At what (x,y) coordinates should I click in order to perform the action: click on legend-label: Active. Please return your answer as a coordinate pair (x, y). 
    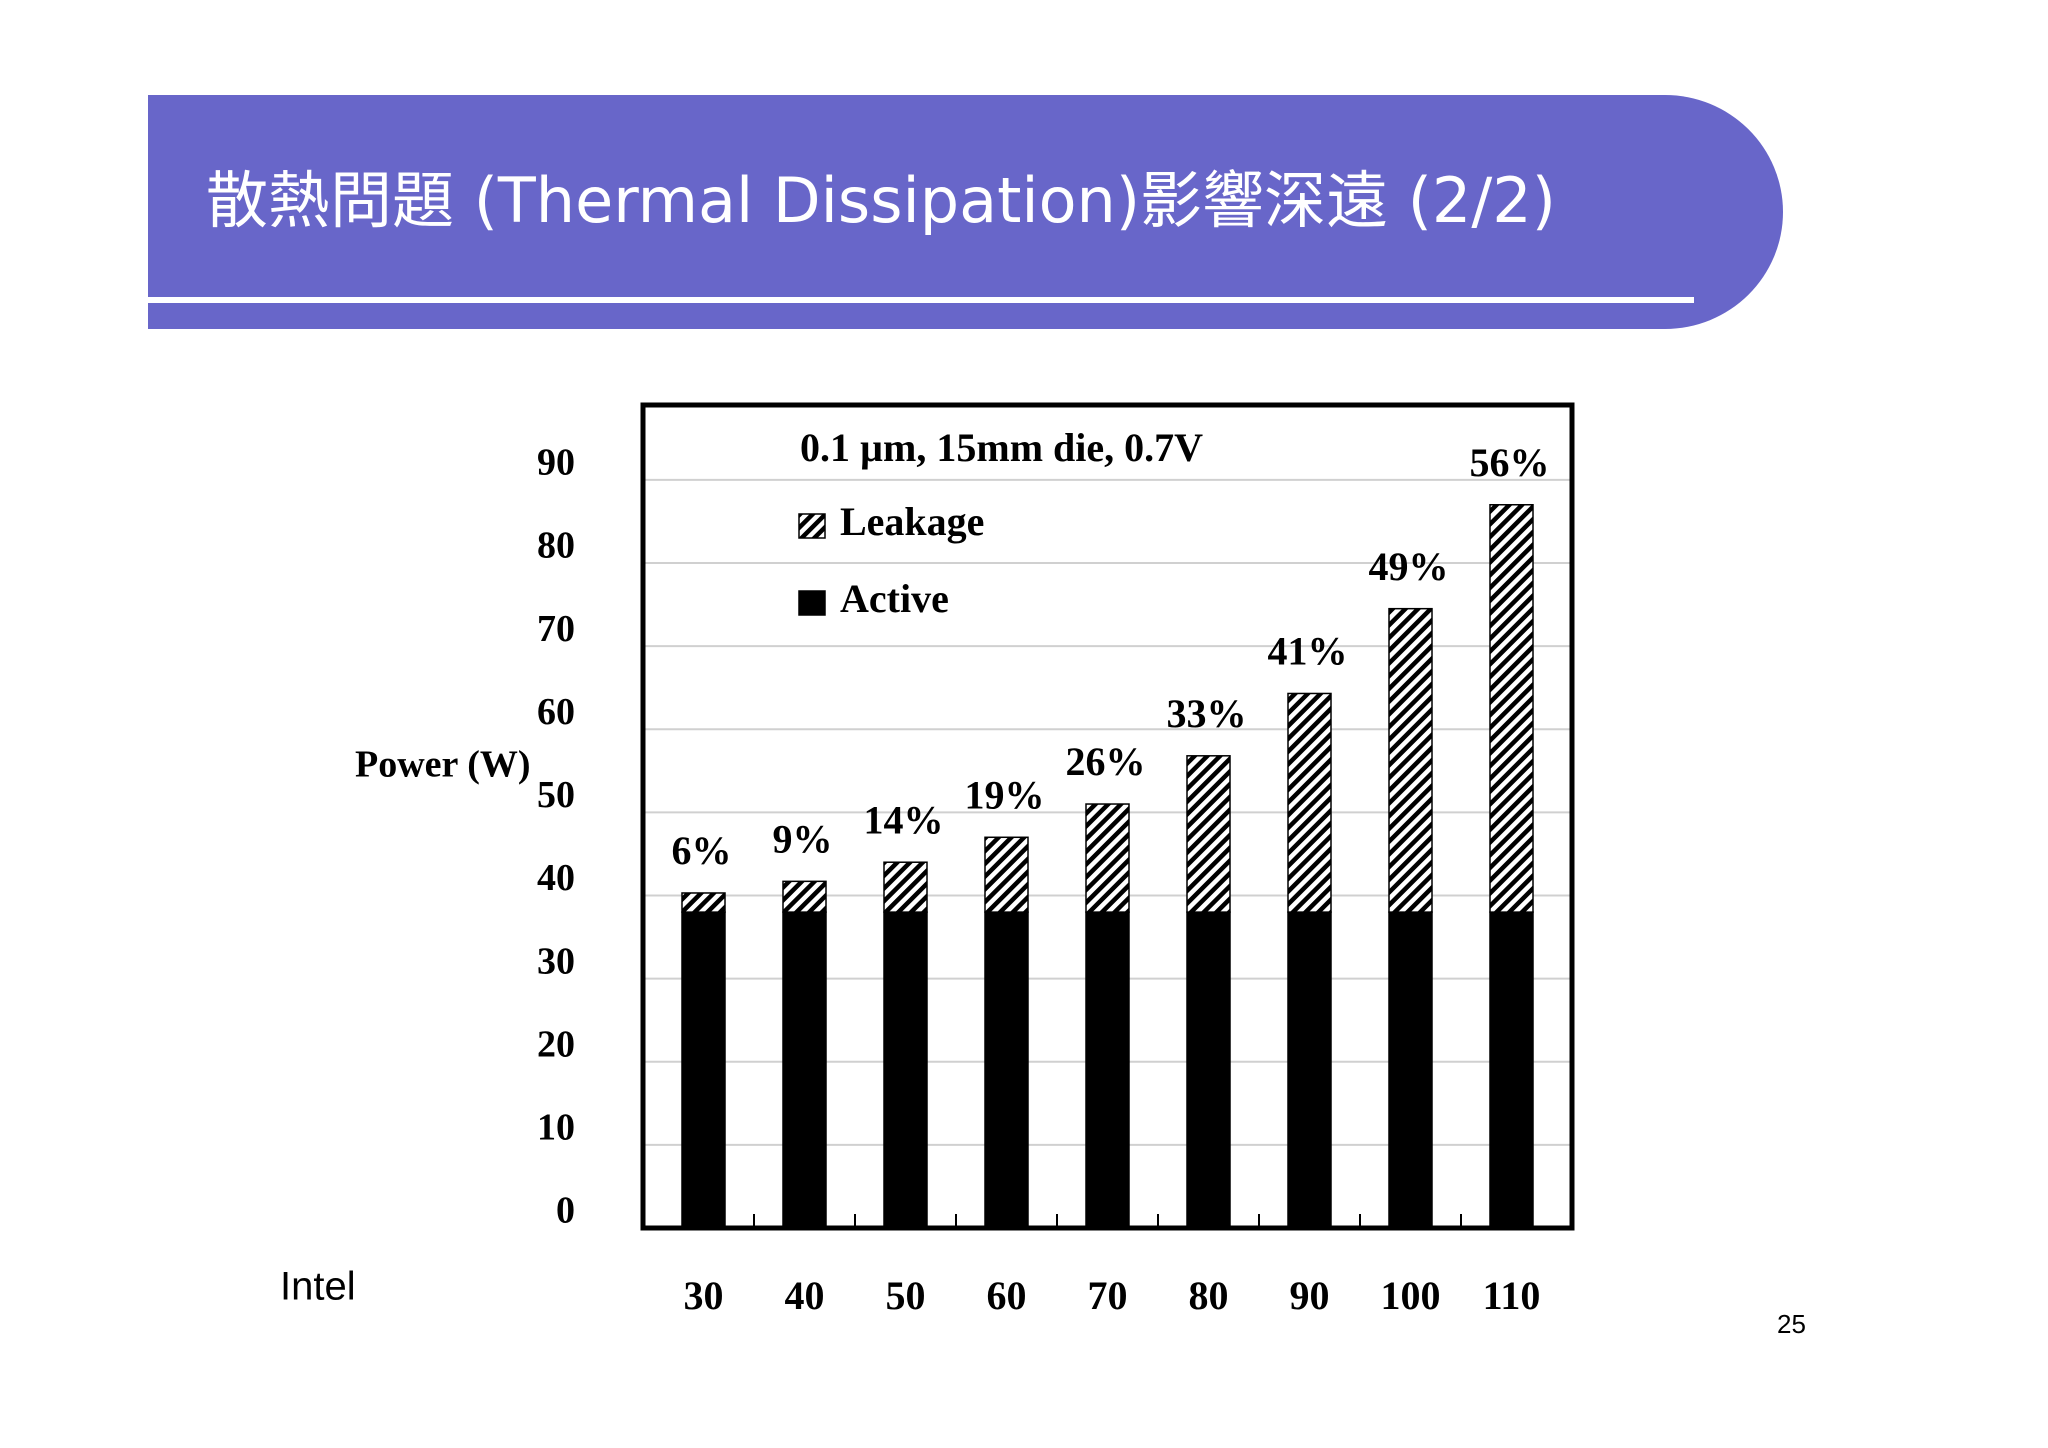
    Looking at the image, I should click on (894, 598).